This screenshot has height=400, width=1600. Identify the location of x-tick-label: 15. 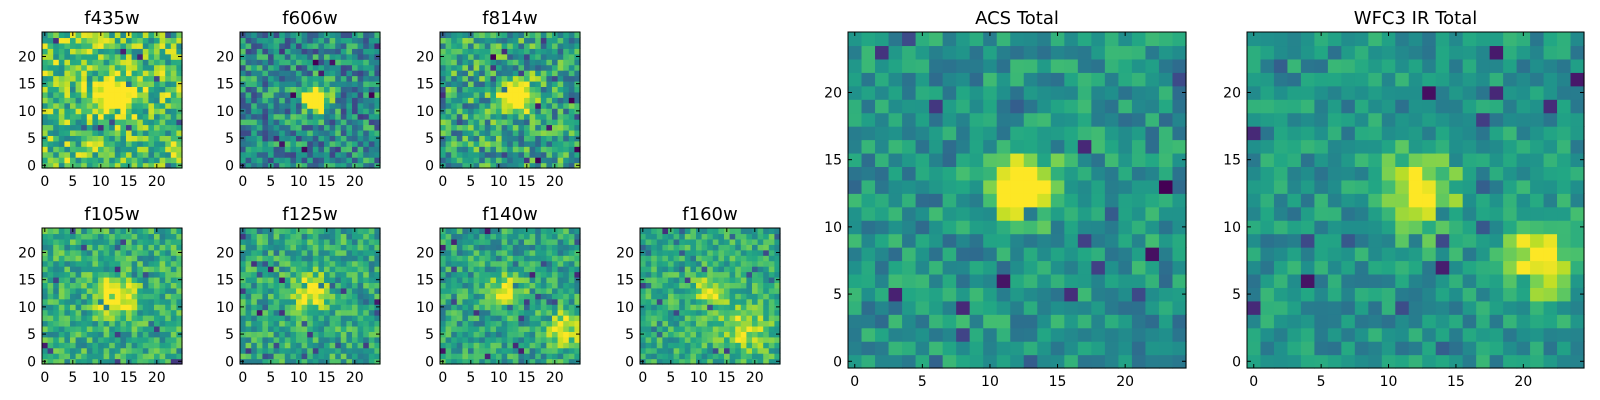
(527, 378).